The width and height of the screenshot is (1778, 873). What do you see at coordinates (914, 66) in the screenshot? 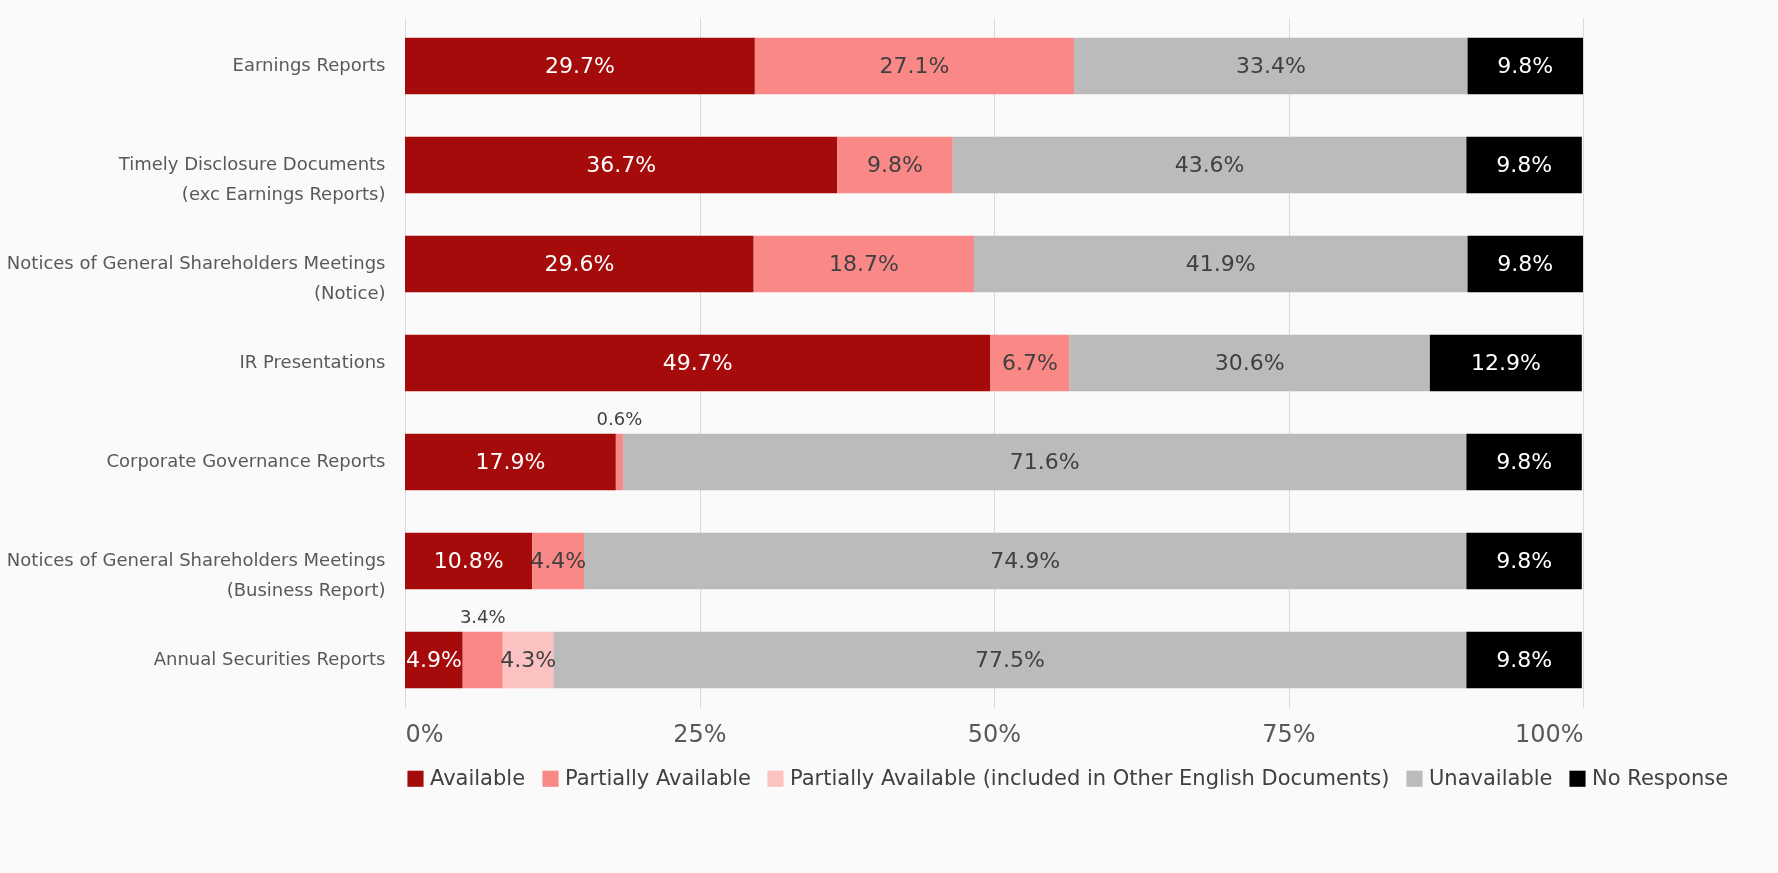
I see `data-label: 27.1%` at bounding box center [914, 66].